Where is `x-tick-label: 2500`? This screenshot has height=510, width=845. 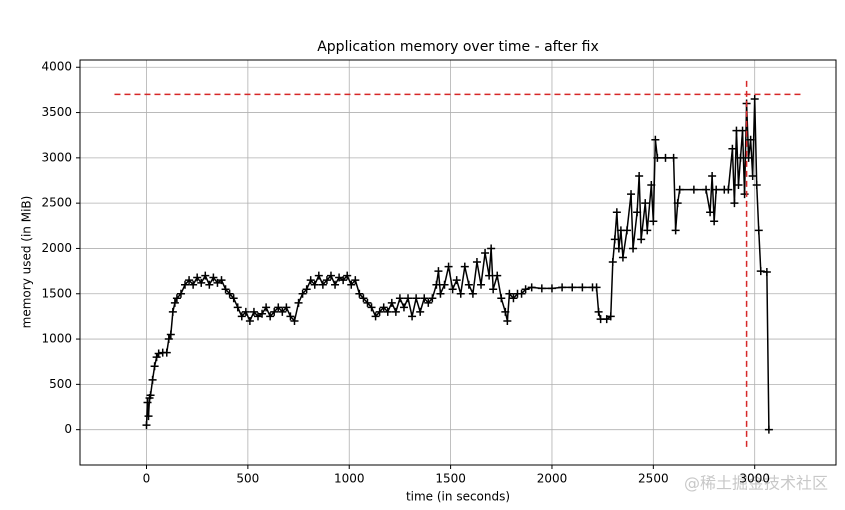 x-tick-label: 2500 is located at coordinates (653, 479).